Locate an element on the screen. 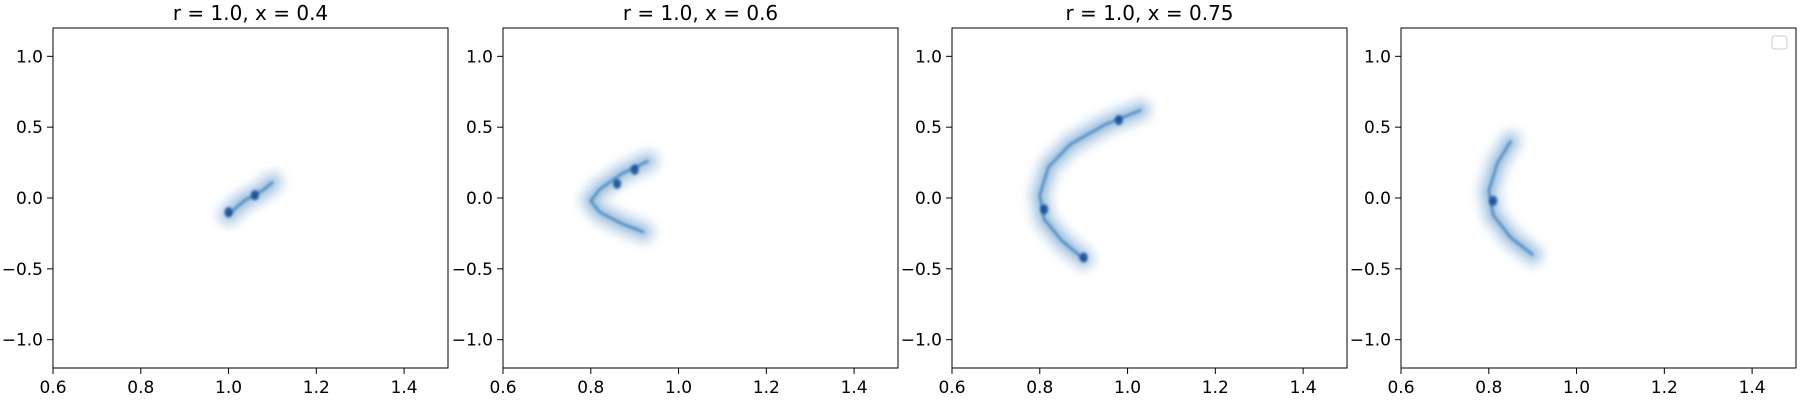  chart-title: r = 1.0, x = 0.4 is located at coordinates (250, 13).